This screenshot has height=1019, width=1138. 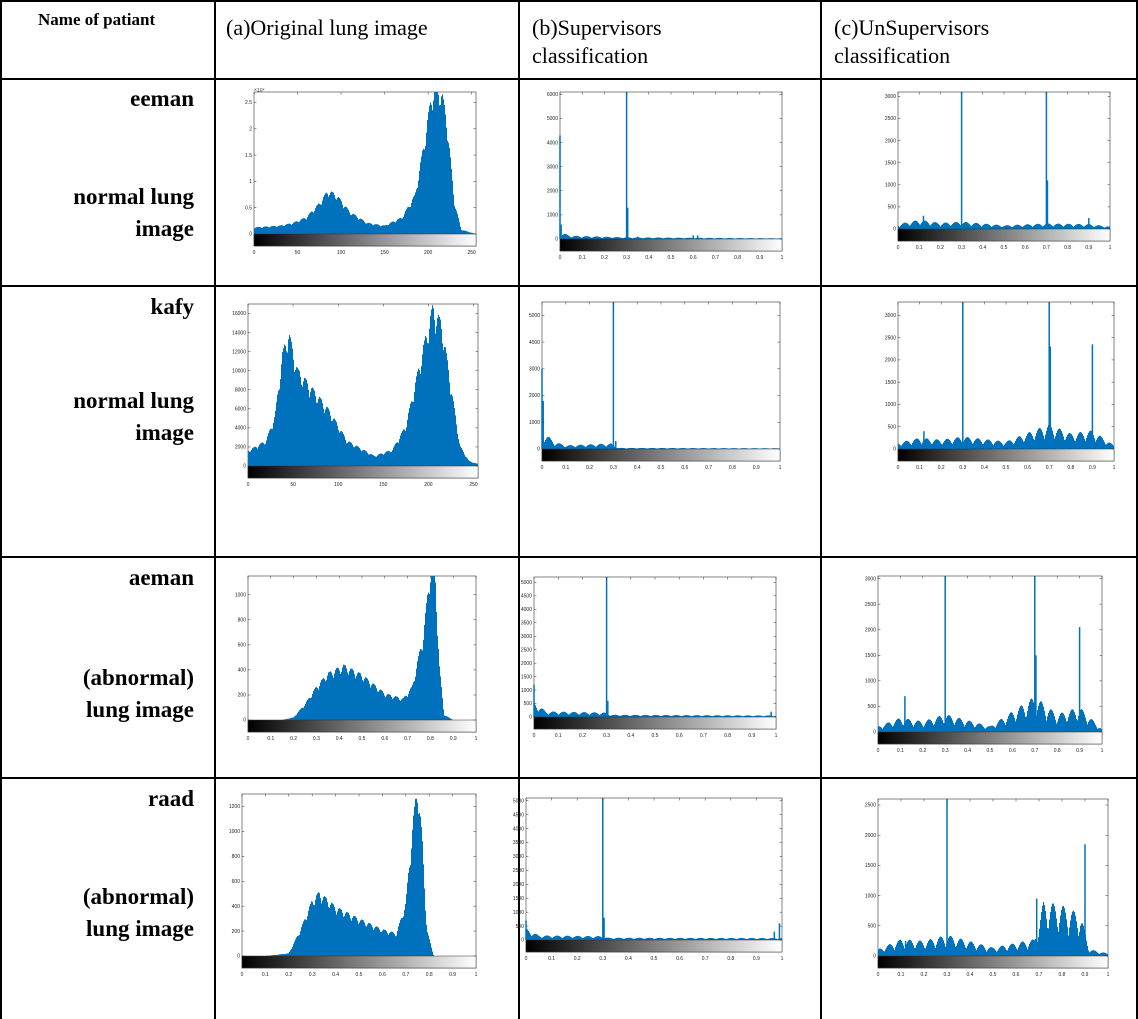 What do you see at coordinates (534, 316) in the screenshot?
I see `y-tick-label: 5000` at bounding box center [534, 316].